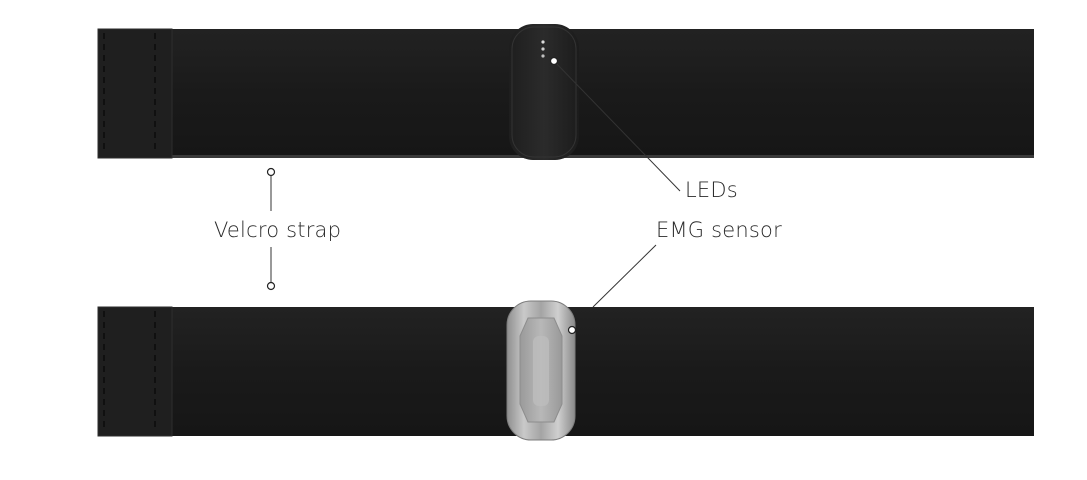 The height and width of the screenshot is (480, 1087). Describe the element at coordinates (541, 370) in the screenshot. I see `emg-sensor-pod` at that location.